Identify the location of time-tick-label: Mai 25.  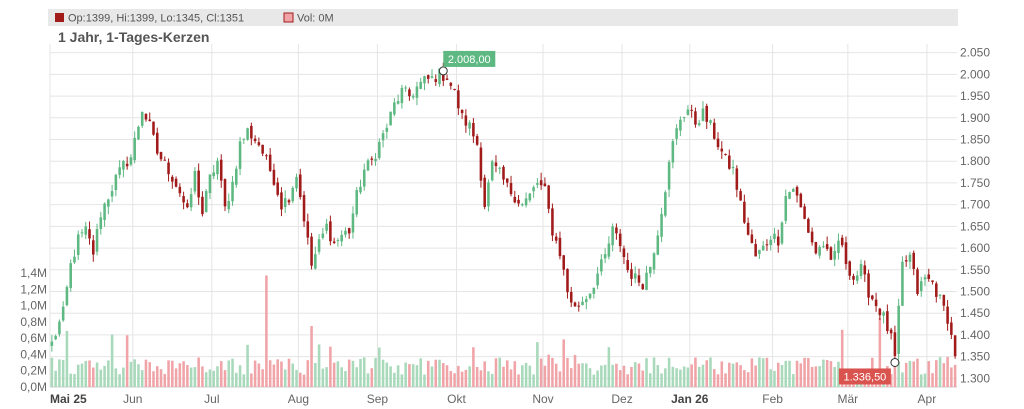
(68, 399).